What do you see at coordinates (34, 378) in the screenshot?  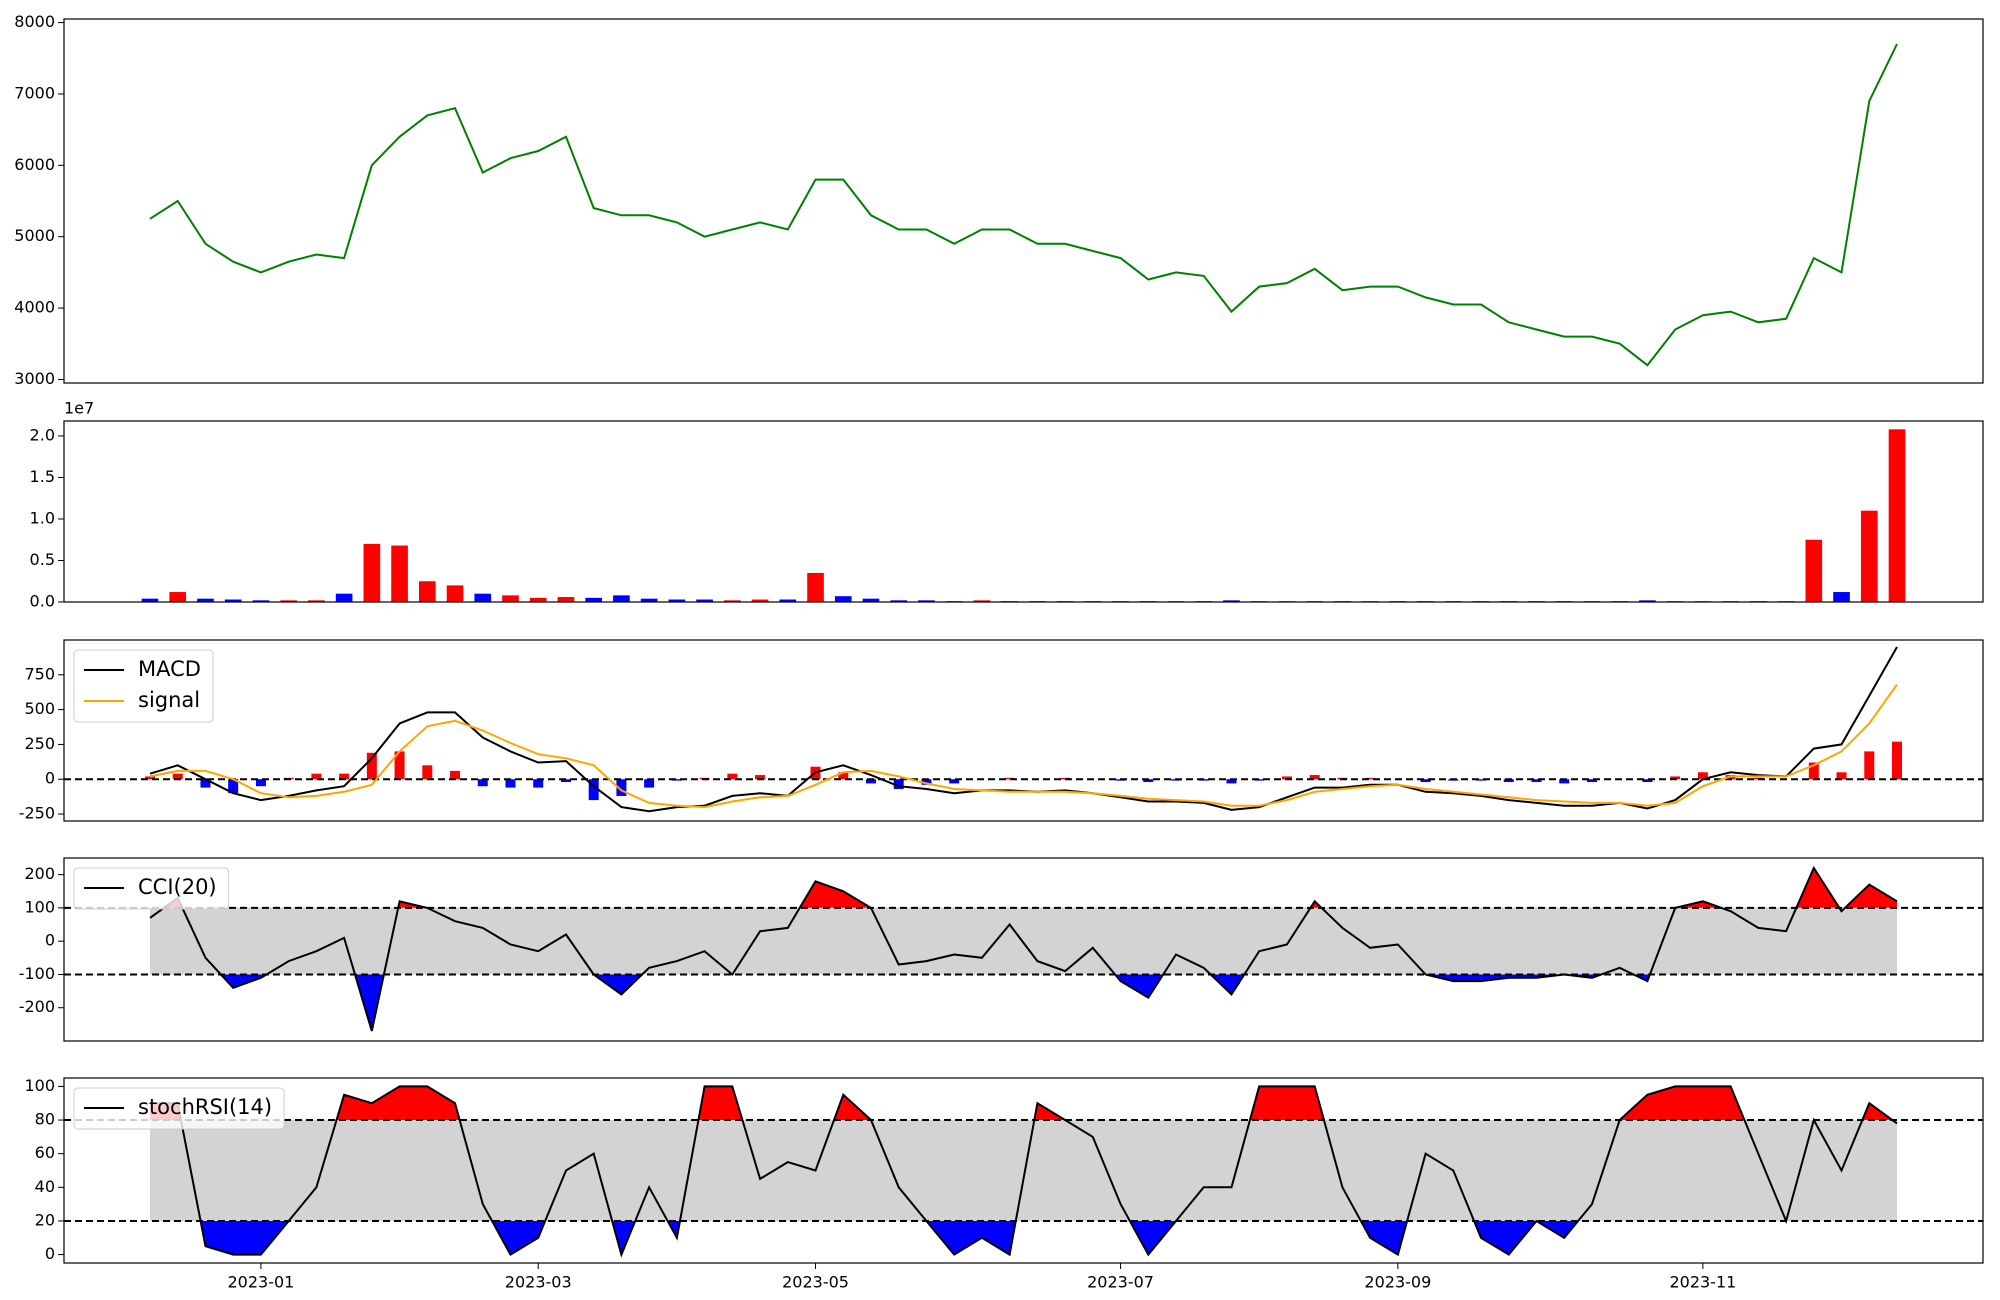 I see `y-tick-label: 3000` at bounding box center [34, 378].